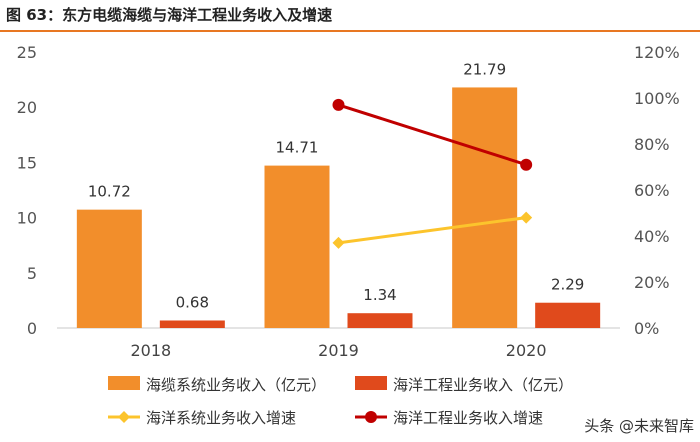 Image resolution: width=700 pixels, height=442 pixels. Describe the element at coordinates (379, 295) in the screenshot. I see `bar-value-label: 1.34` at that location.